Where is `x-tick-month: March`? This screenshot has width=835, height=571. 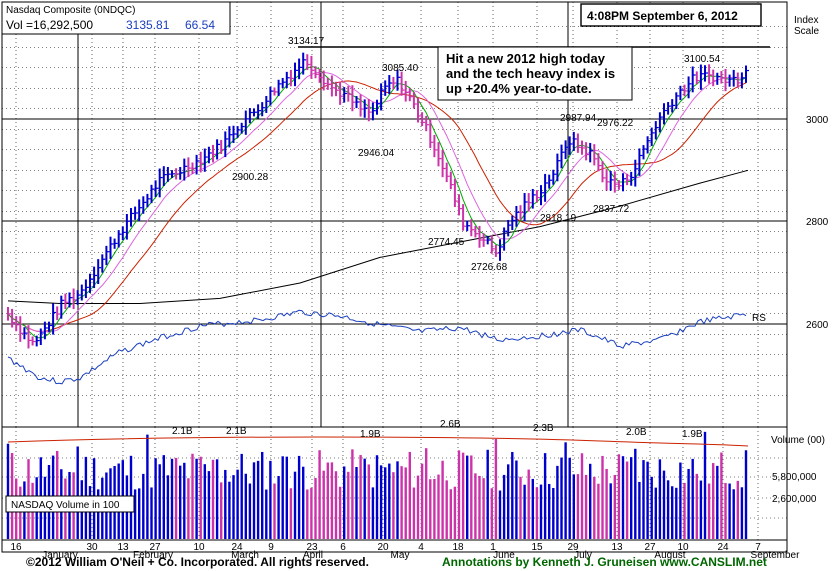
x-tick-month: March is located at coordinates (245, 555).